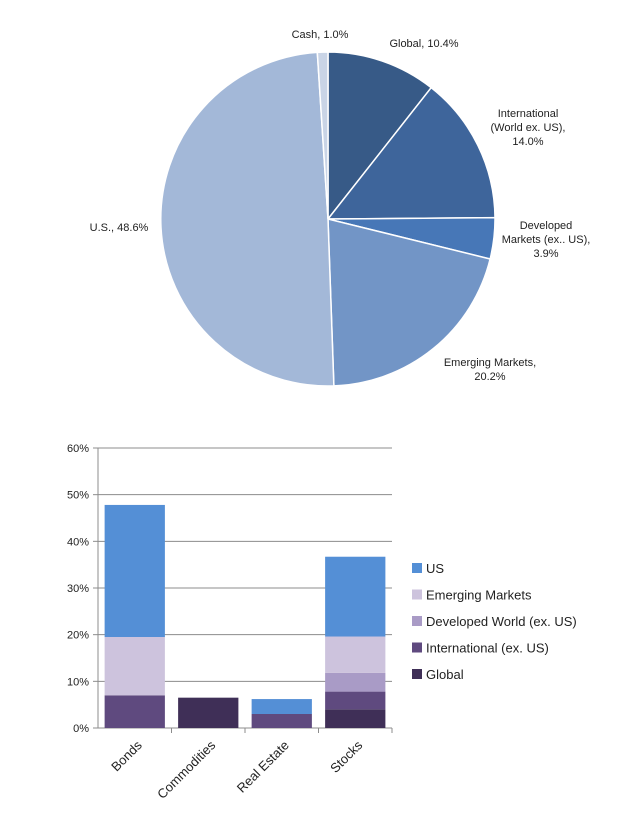 The height and width of the screenshot is (835, 640). Describe the element at coordinates (81, 729) in the screenshot. I see `y-tick-label: 0%` at that location.